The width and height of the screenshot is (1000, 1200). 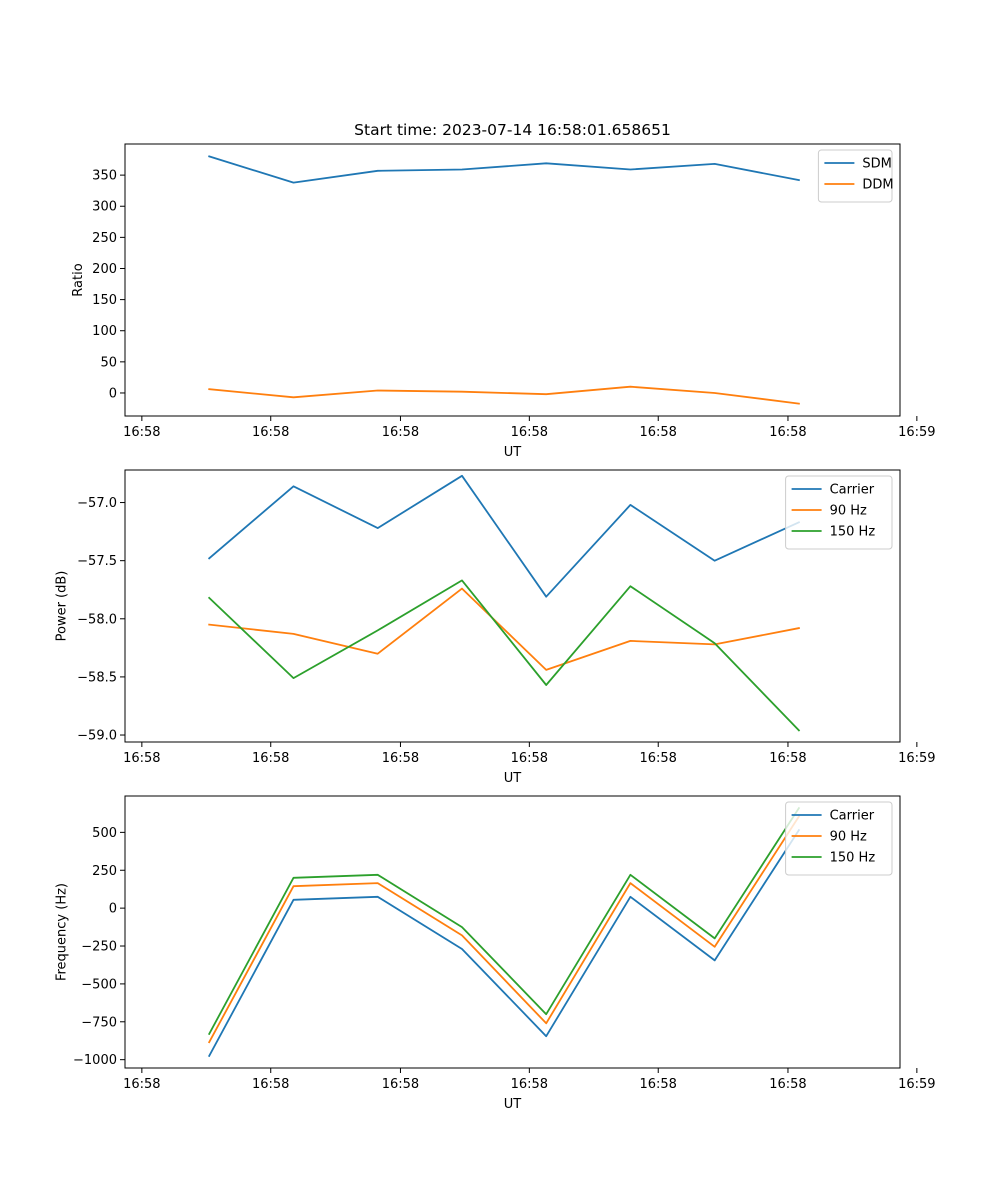 What do you see at coordinates (97, 677) in the screenshot?
I see `y-tick-label: −58.5` at bounding box center [97, 677].